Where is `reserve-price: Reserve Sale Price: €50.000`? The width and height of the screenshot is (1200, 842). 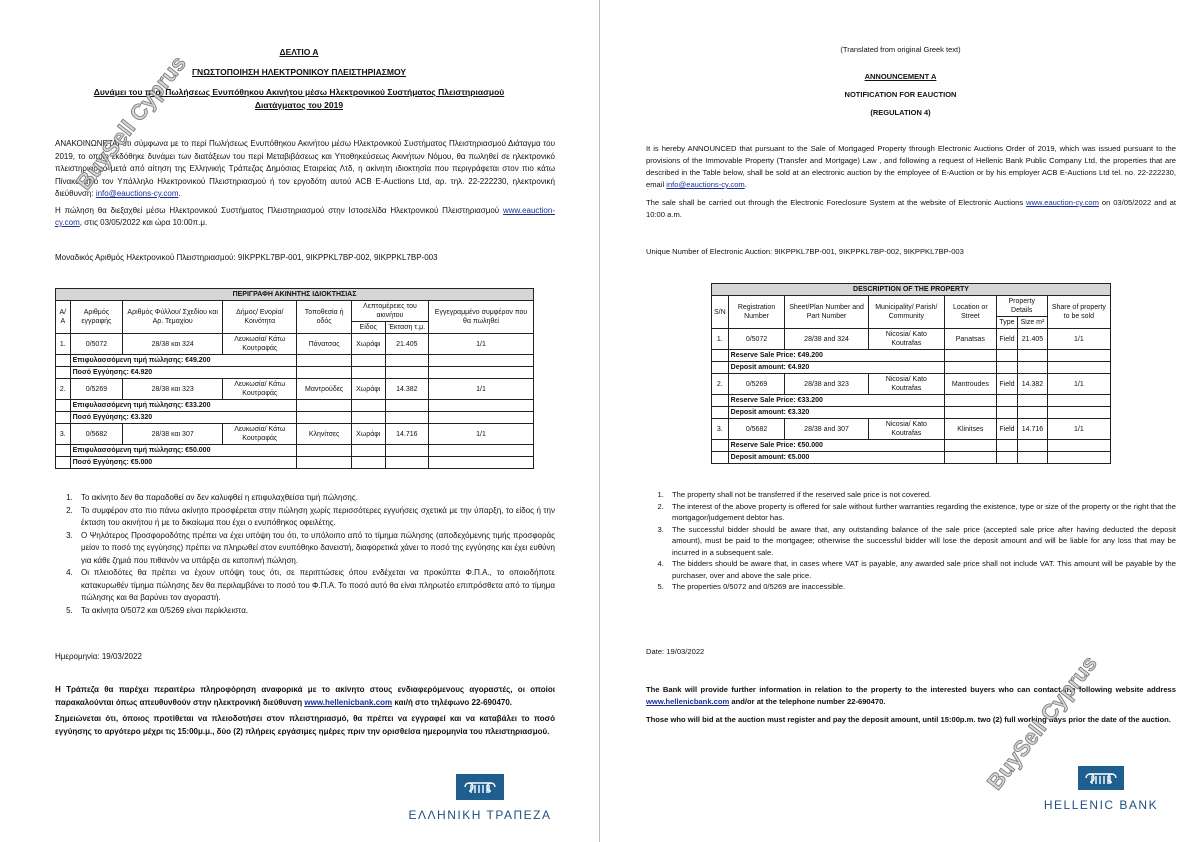 reserve-price: Reserve Sale Price: €50.000 is located at coordinates (836, 445).